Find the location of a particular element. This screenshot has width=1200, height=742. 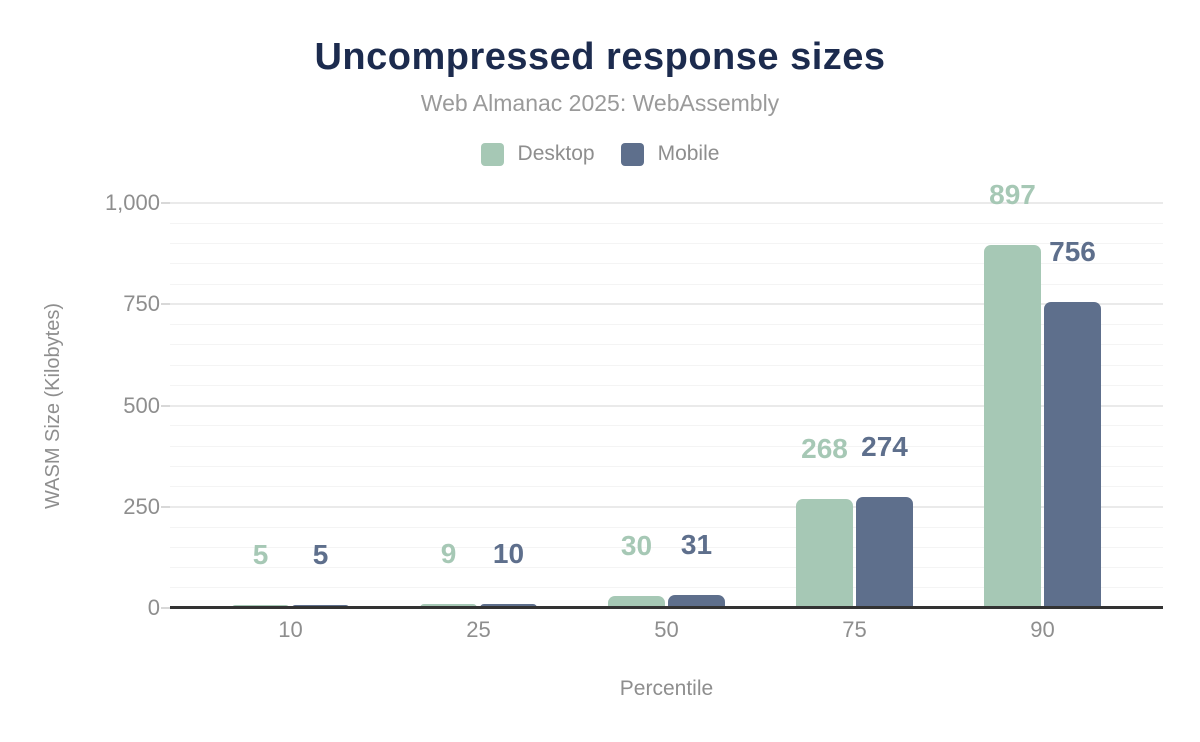

x-tick-label-25: 25 is located at coordinates (478, 629).